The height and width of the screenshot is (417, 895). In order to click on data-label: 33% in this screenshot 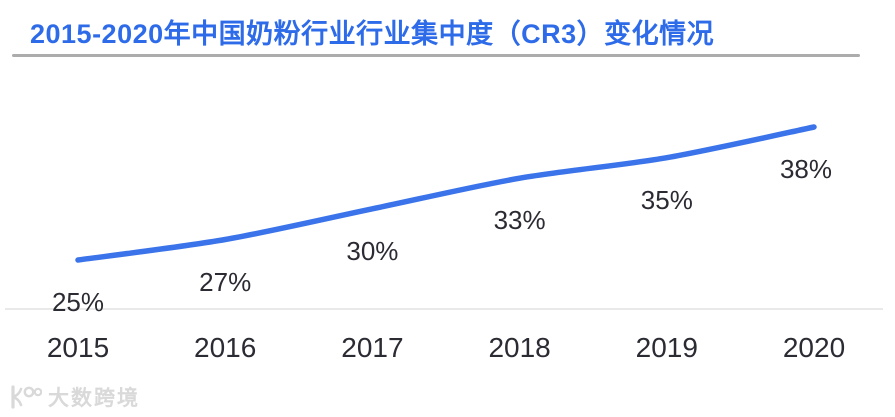, I will do `click(519, 220)`.